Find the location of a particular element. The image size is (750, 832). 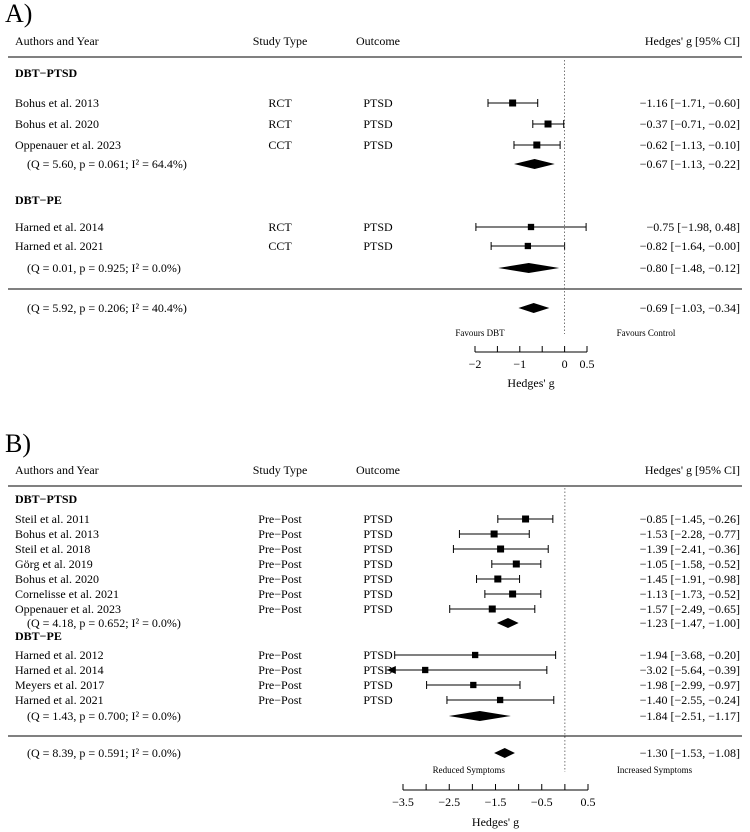

study-effect: −0.82 [−1.64, −0.00] is located at coordinates (690, 246).